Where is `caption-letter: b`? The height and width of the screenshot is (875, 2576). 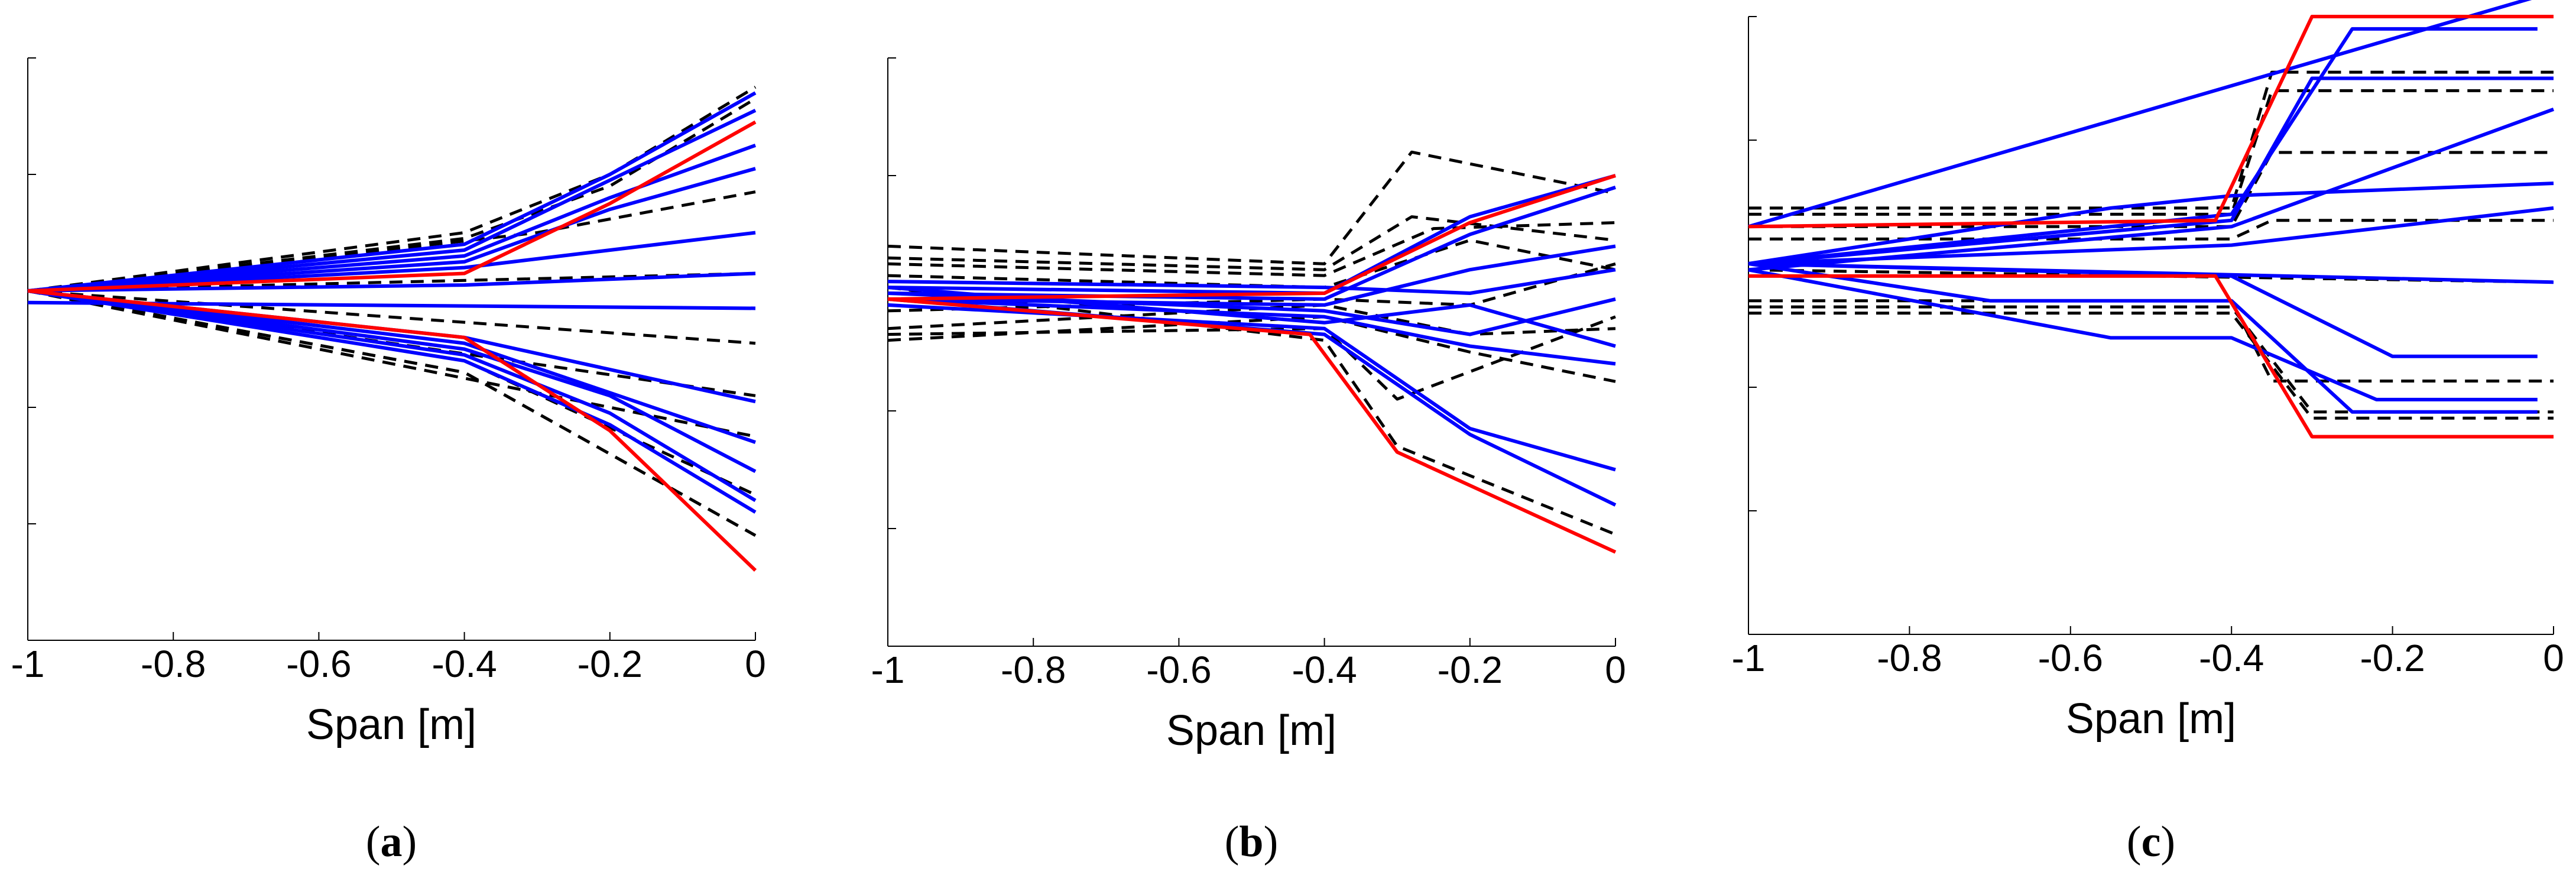 caption-letter: b is located at coordinates (1251, 842).